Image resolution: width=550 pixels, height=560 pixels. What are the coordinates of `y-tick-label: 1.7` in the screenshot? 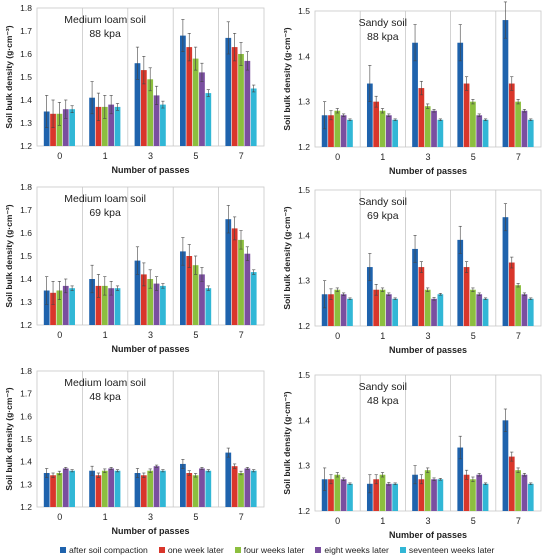 It's located at (26, 394).